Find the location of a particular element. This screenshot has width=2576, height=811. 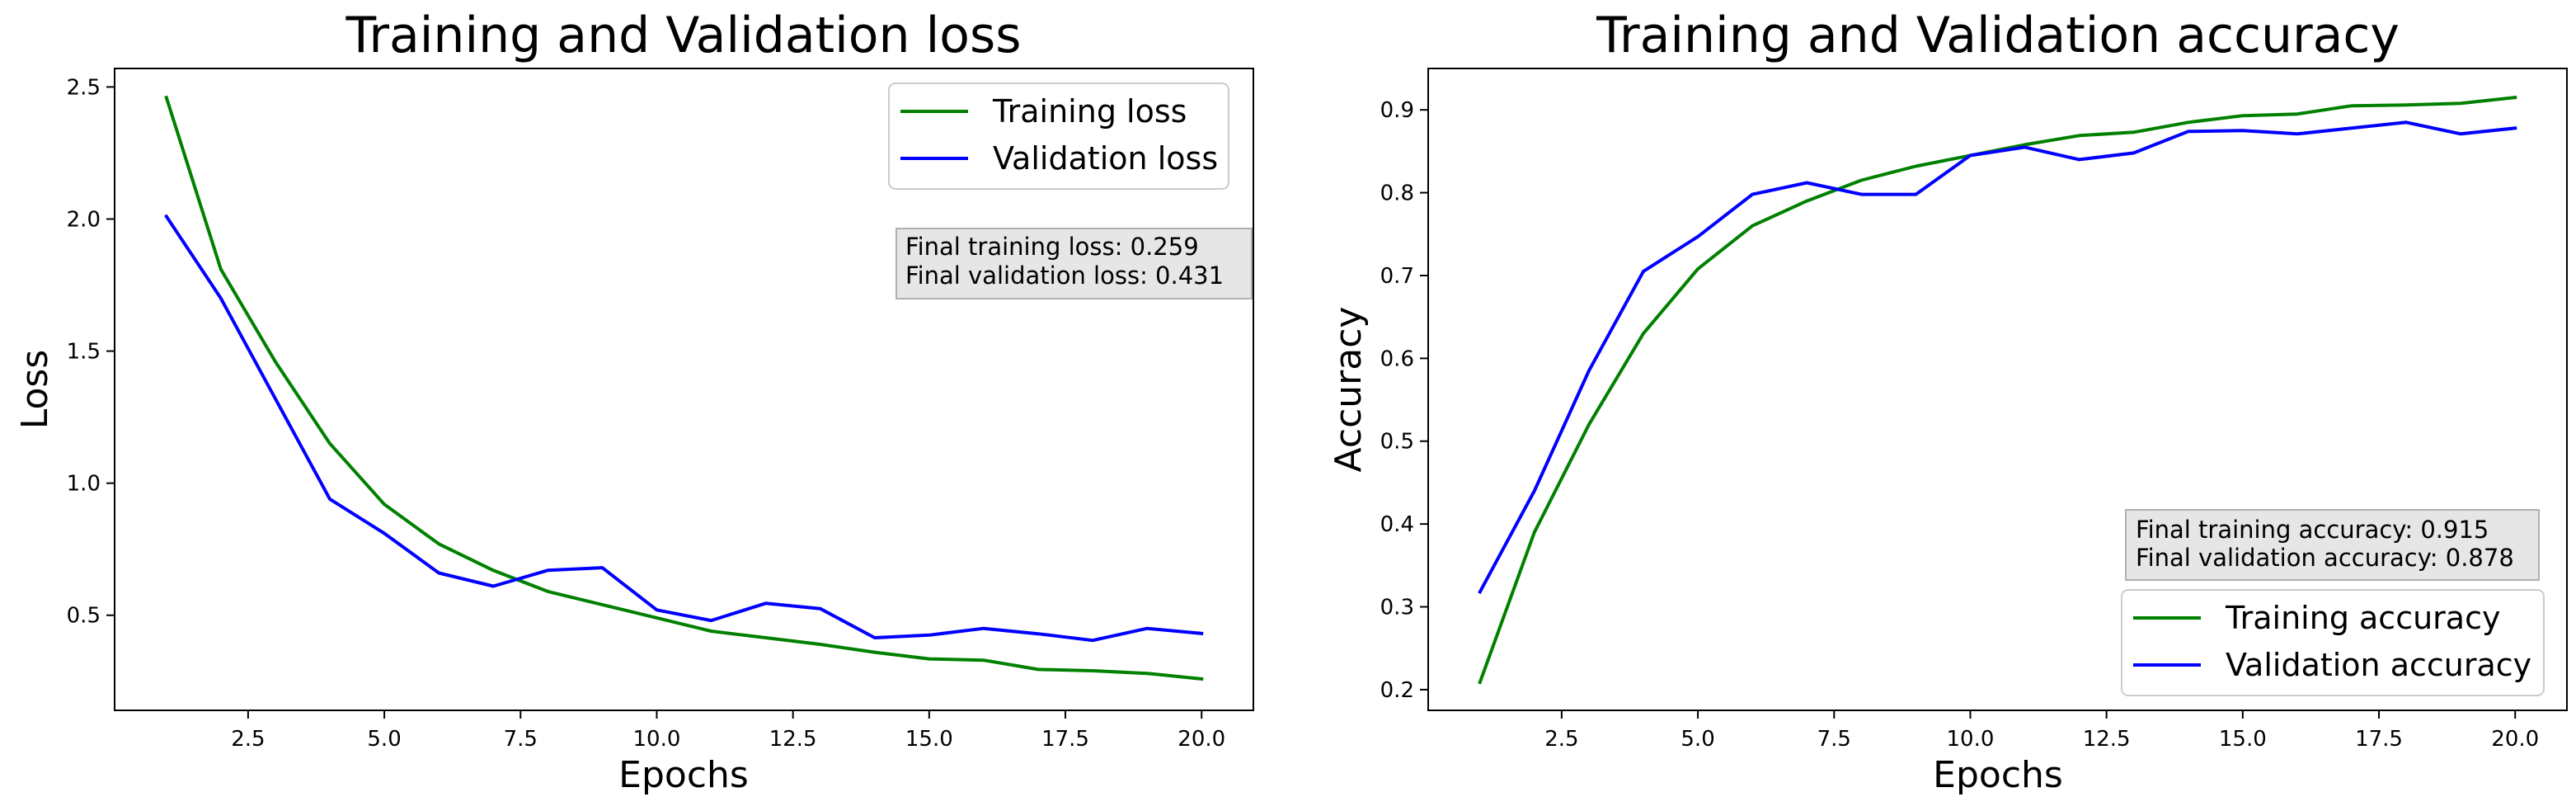

accuracy-x-tick-label: 7.5 is located at coordinates (1834, 739).